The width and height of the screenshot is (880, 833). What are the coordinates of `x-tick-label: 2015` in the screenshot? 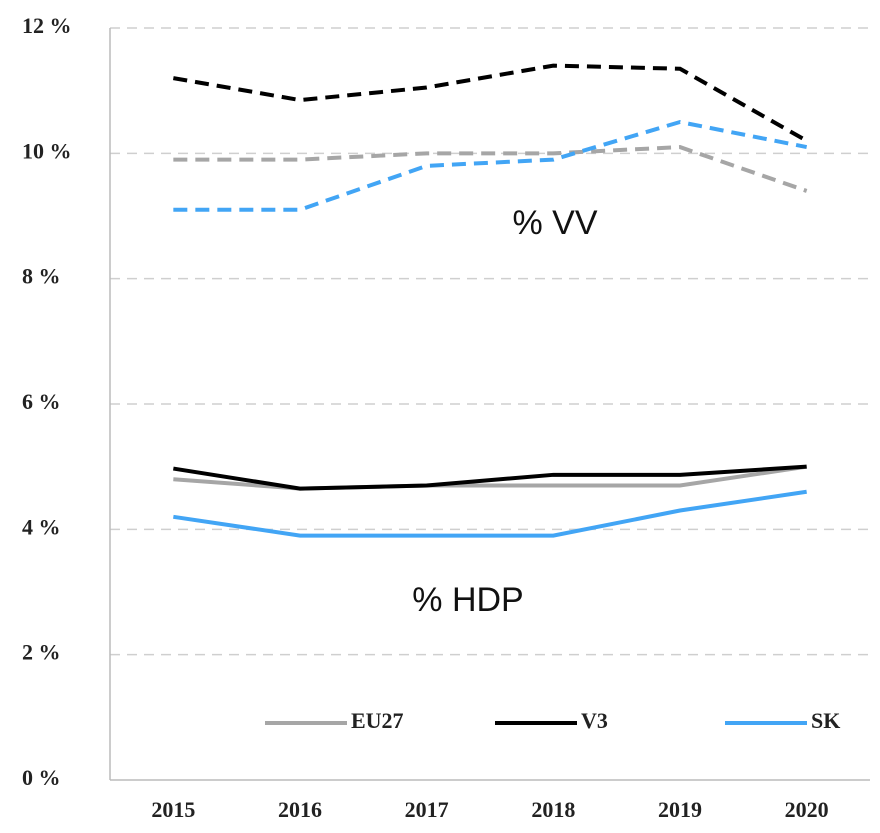 It's located at (173, 809).